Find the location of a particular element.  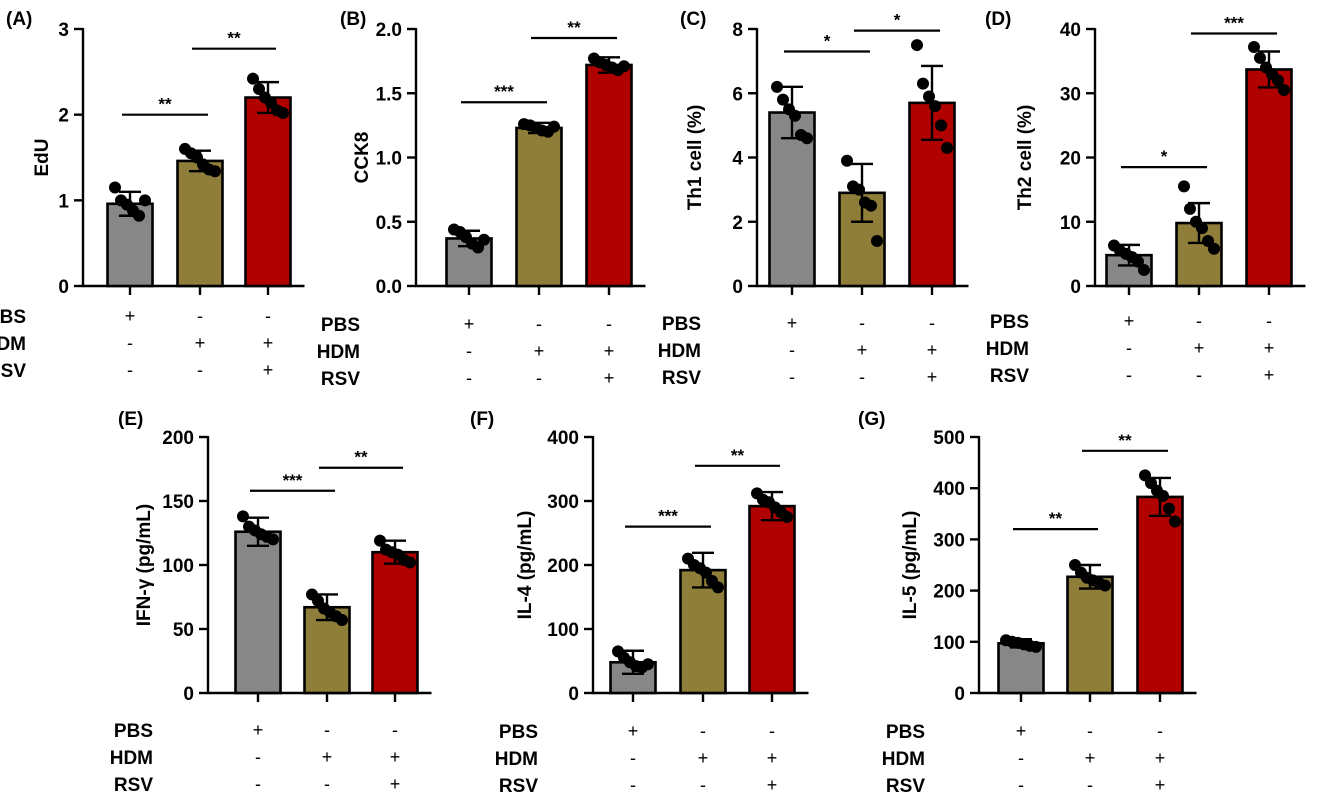

y-axis-label: CCK8 is located at coordinates (362, 158).